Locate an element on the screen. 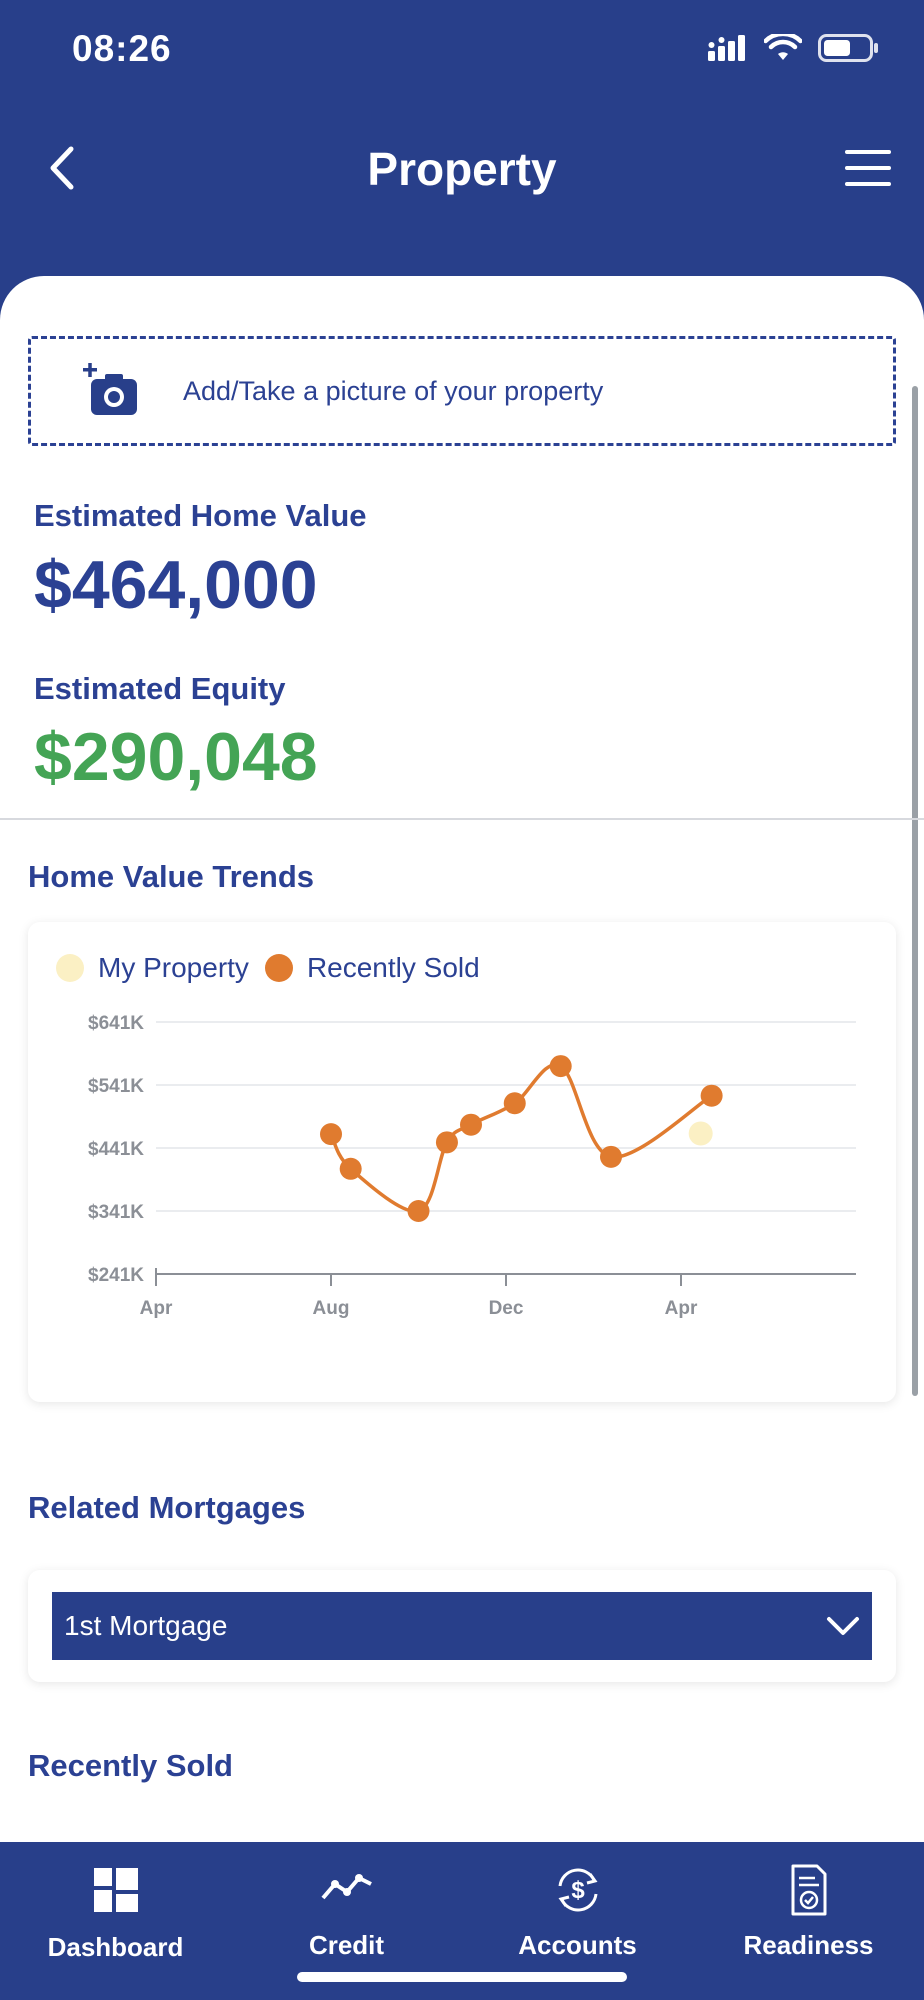 The image size is (924, 2000). status-time: 08:26 is located at coordinates (122, 48).